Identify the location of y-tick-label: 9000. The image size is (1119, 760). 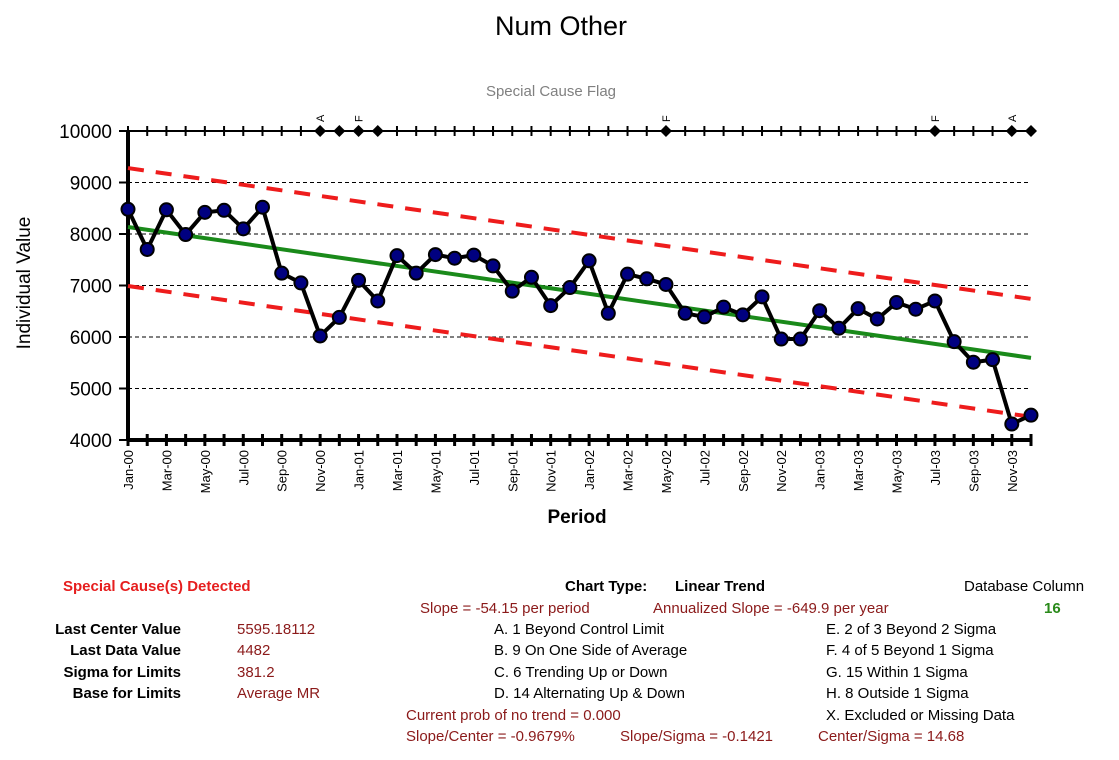
(91, 184).